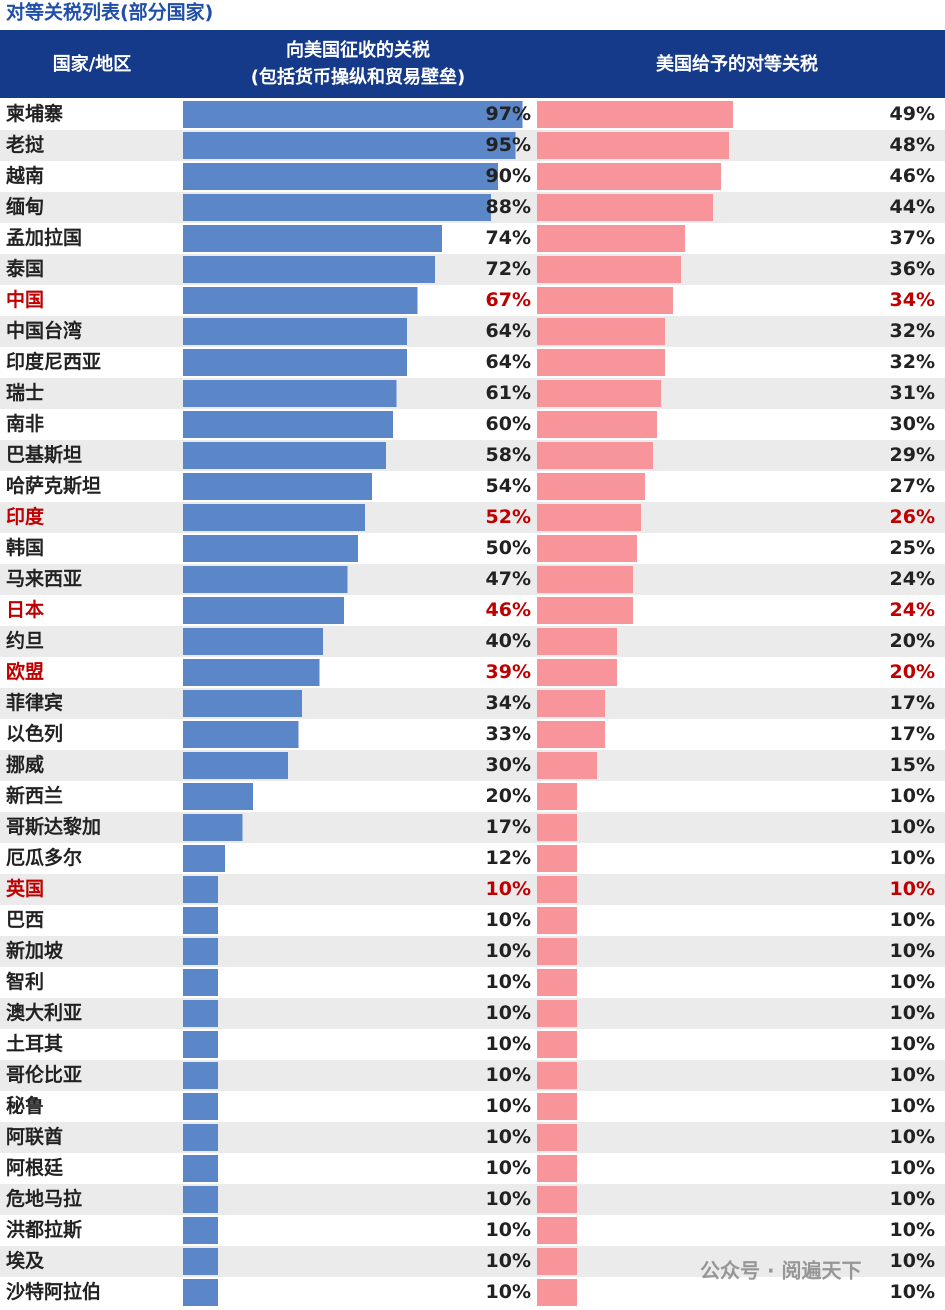 The height and width of the screenshot is (1310, 945). I want to click on category-label: 约旦, so click(25, 640).